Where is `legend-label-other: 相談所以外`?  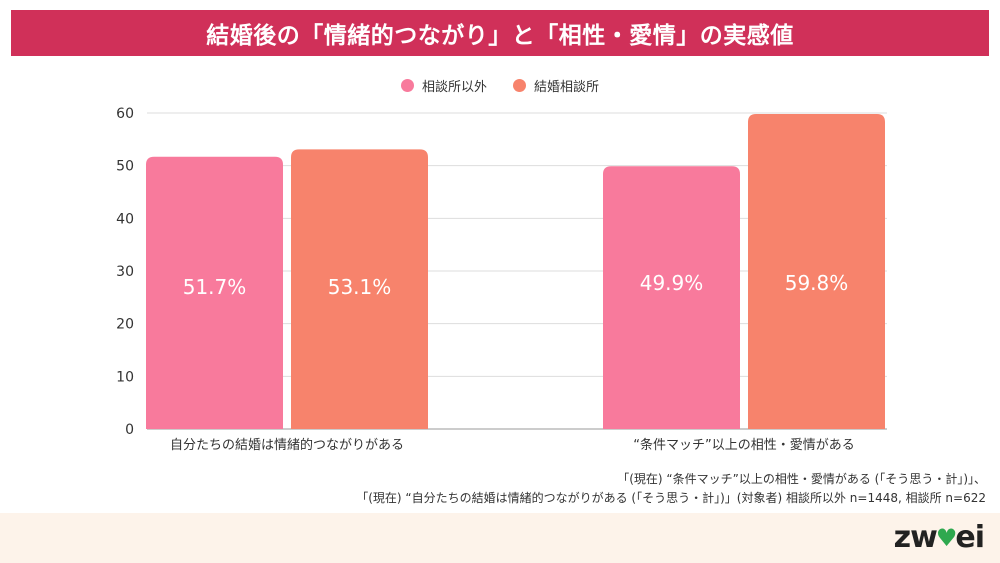 legend-label-other: 相談所以外 is located at coordinates (454, 87).